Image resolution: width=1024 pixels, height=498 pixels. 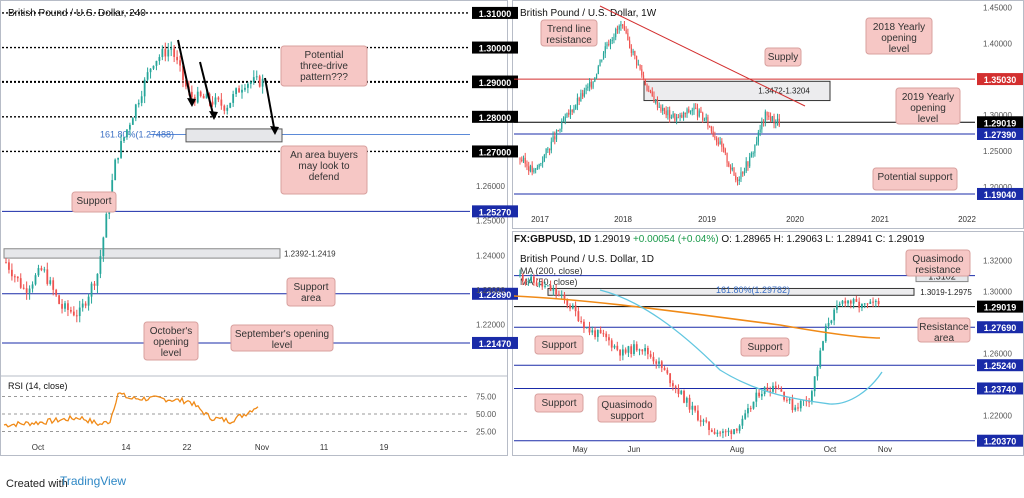 I want to click on p1-callout-threedrive-text: pattern???, so click(x=324, y=77).